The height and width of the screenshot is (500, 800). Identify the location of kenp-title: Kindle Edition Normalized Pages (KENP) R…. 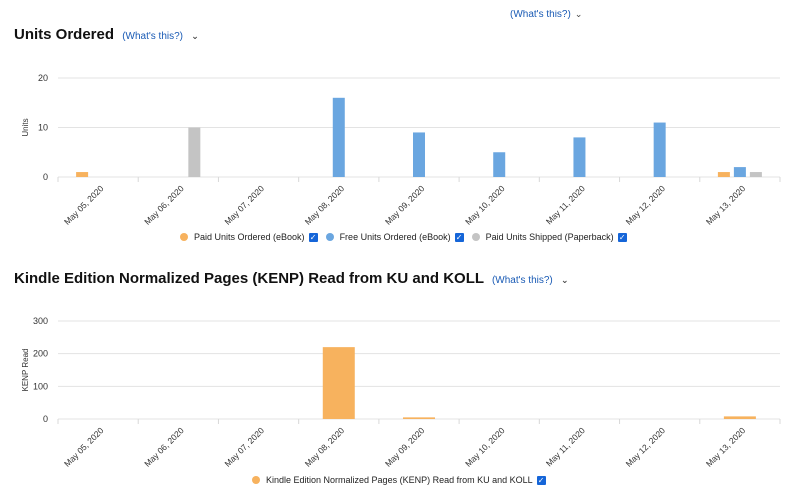
(291, 278).